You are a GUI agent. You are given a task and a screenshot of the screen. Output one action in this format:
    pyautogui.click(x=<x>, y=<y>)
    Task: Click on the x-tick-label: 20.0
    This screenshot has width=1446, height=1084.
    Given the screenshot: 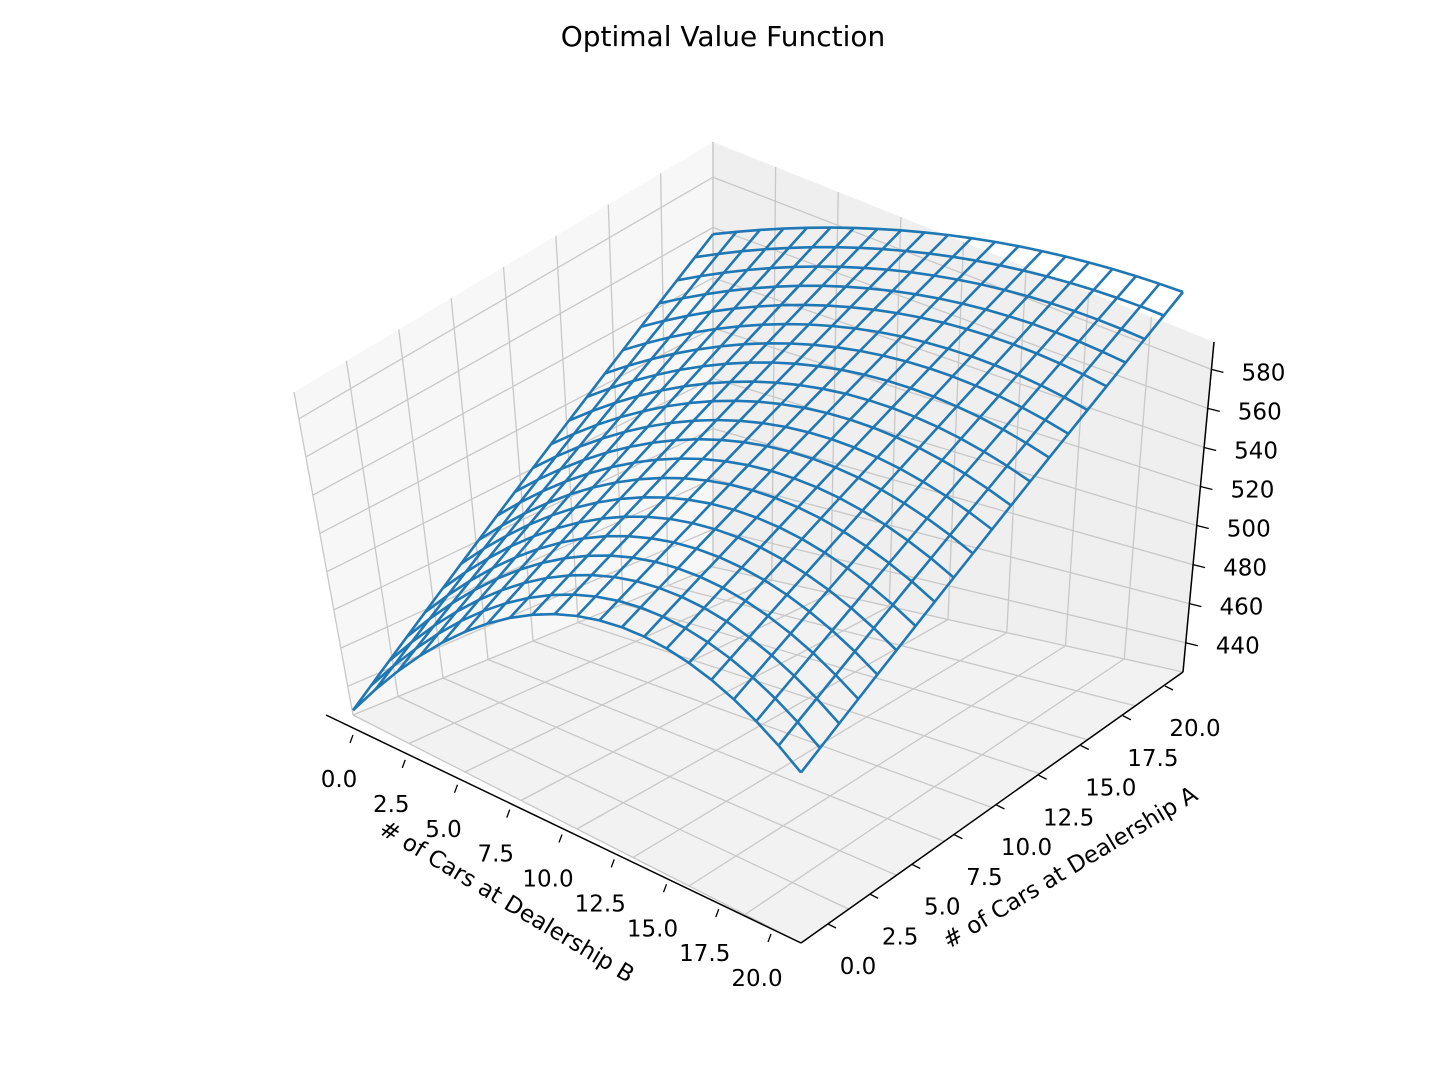 What is the action you would take?
    pyautogui.click(x=756, y=979)
    